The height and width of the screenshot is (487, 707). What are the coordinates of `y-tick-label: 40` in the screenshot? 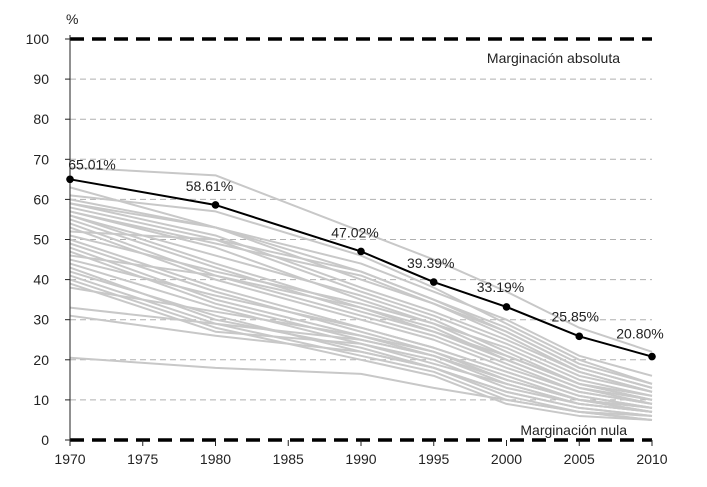 It's located at (41, 280).